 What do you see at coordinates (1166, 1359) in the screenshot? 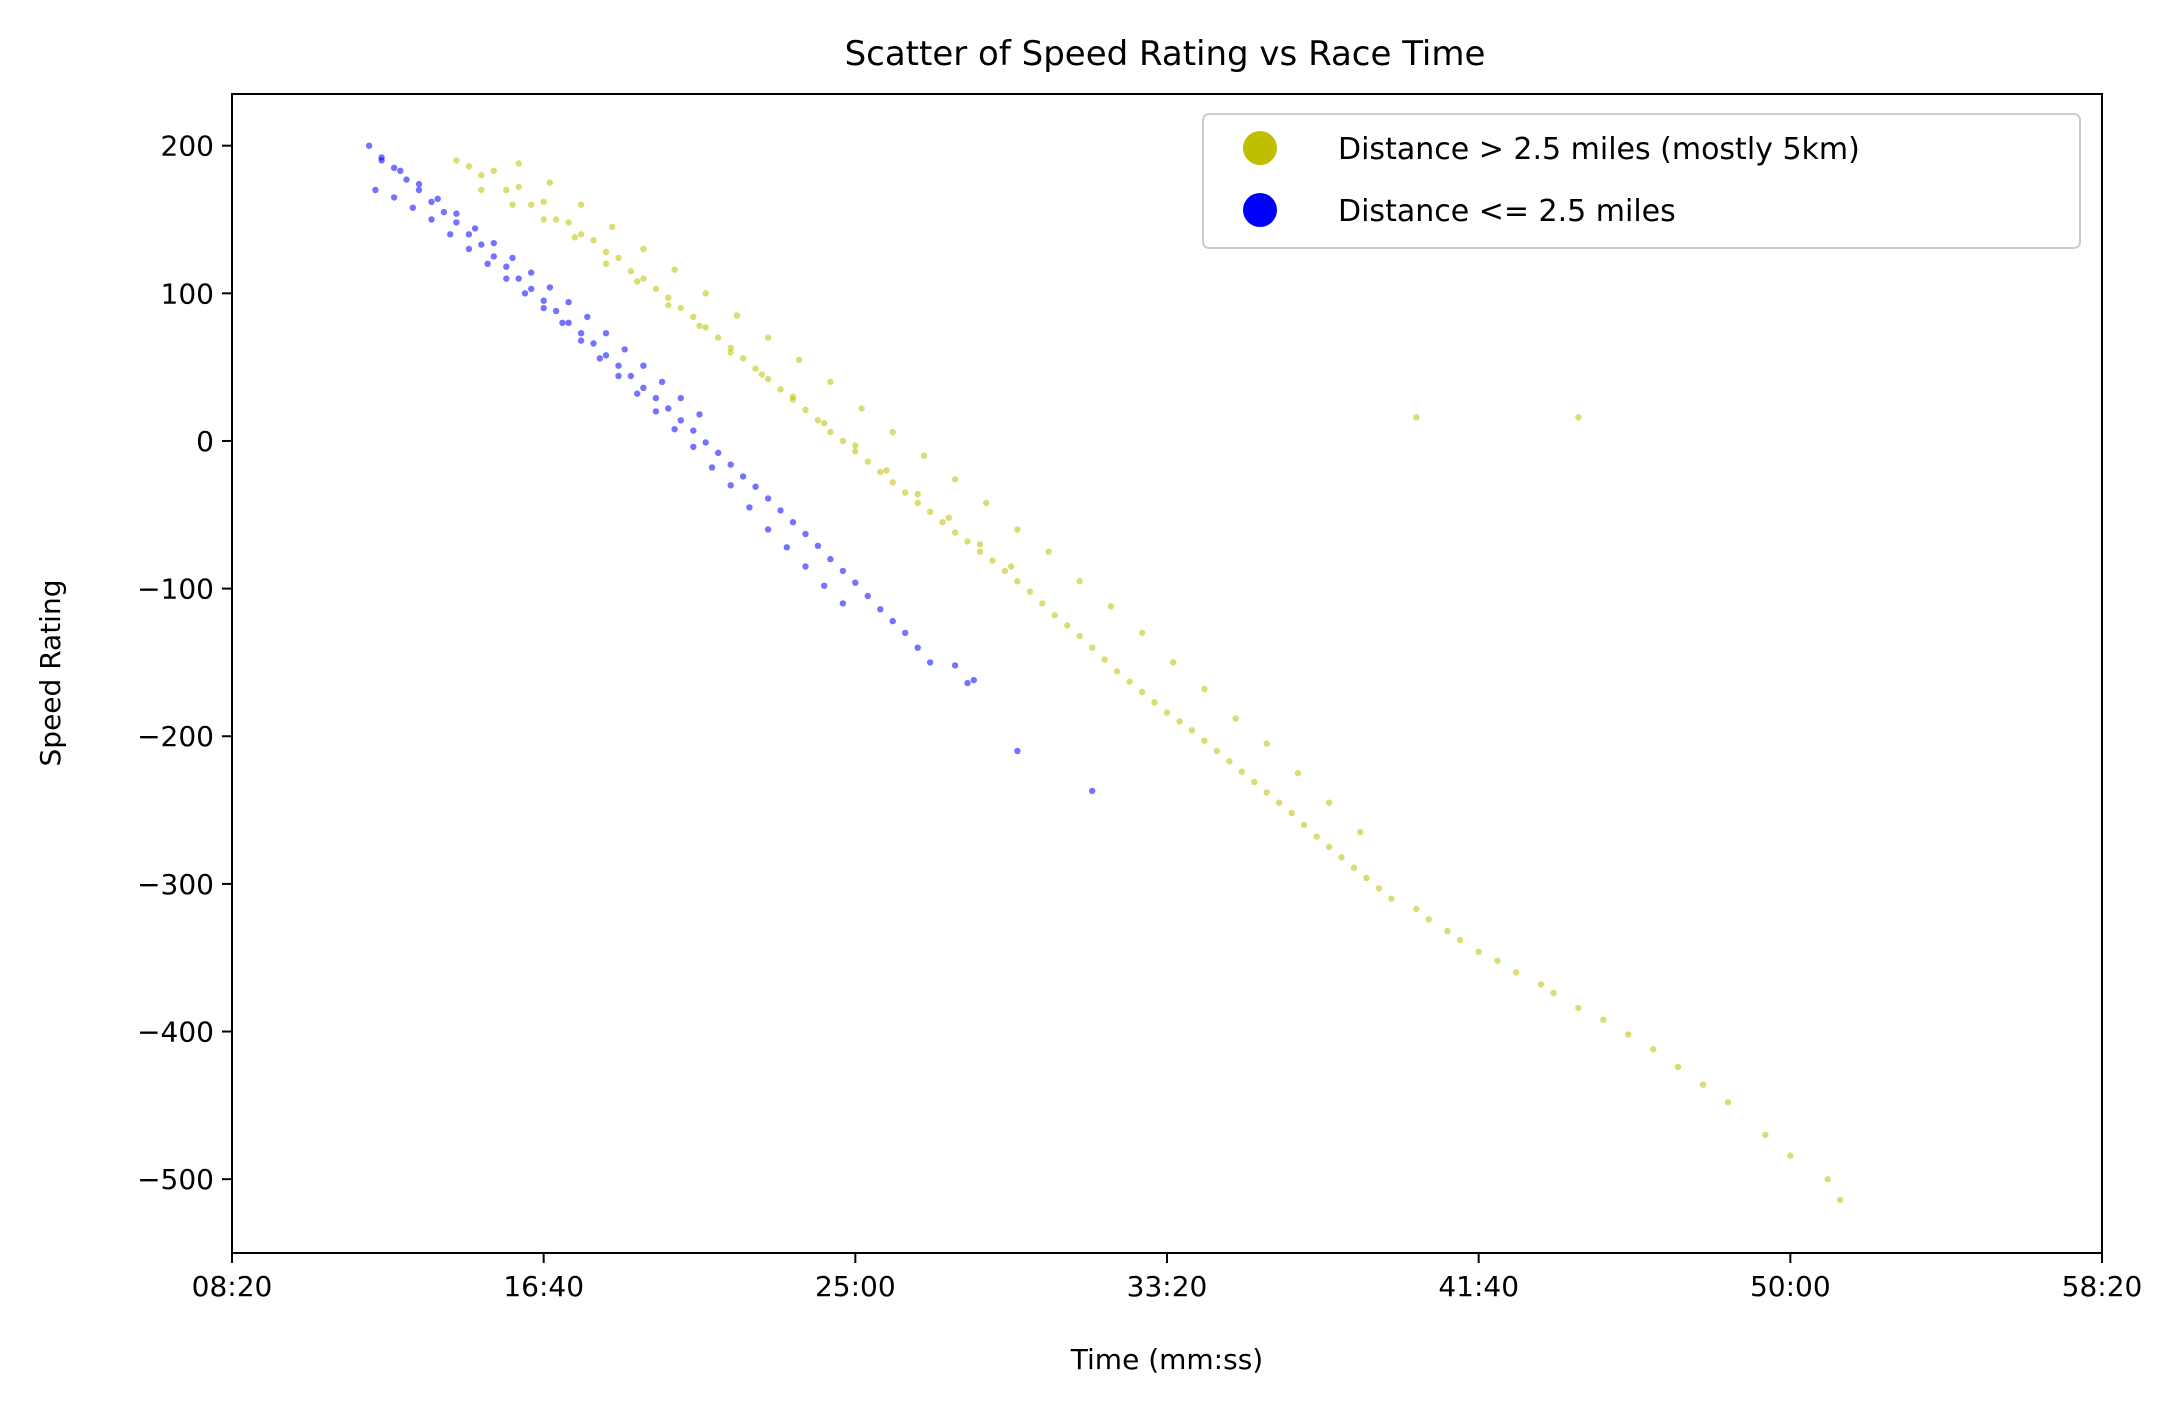
I see `x-axis-label: Time (mm:ss)` at bounding box center [1166, 1359].